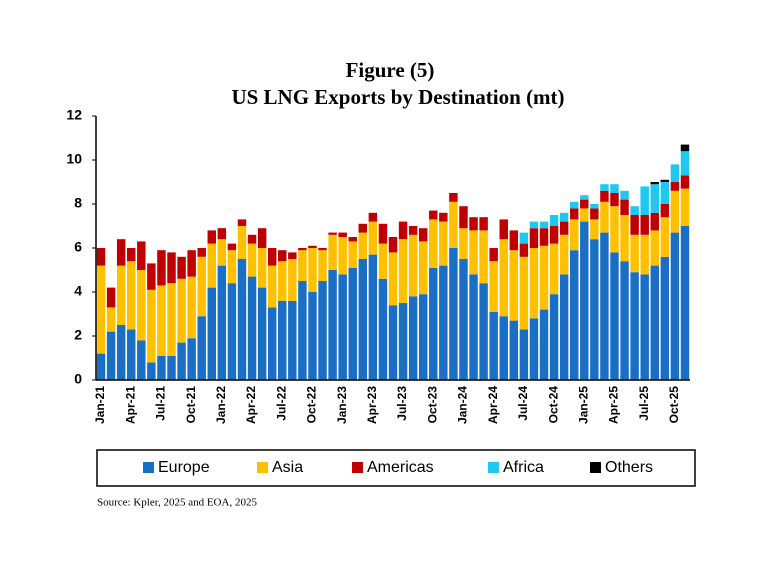 This screenshot has height=563, width=780. What do you see at coordinates (161, 403) in the screenshot?
I see `x-tick-label: Jul-21` at bounding box center [161, 403].